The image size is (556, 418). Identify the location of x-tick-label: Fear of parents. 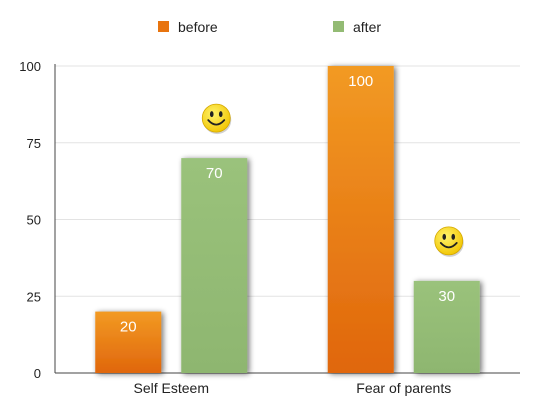
(403, 388).